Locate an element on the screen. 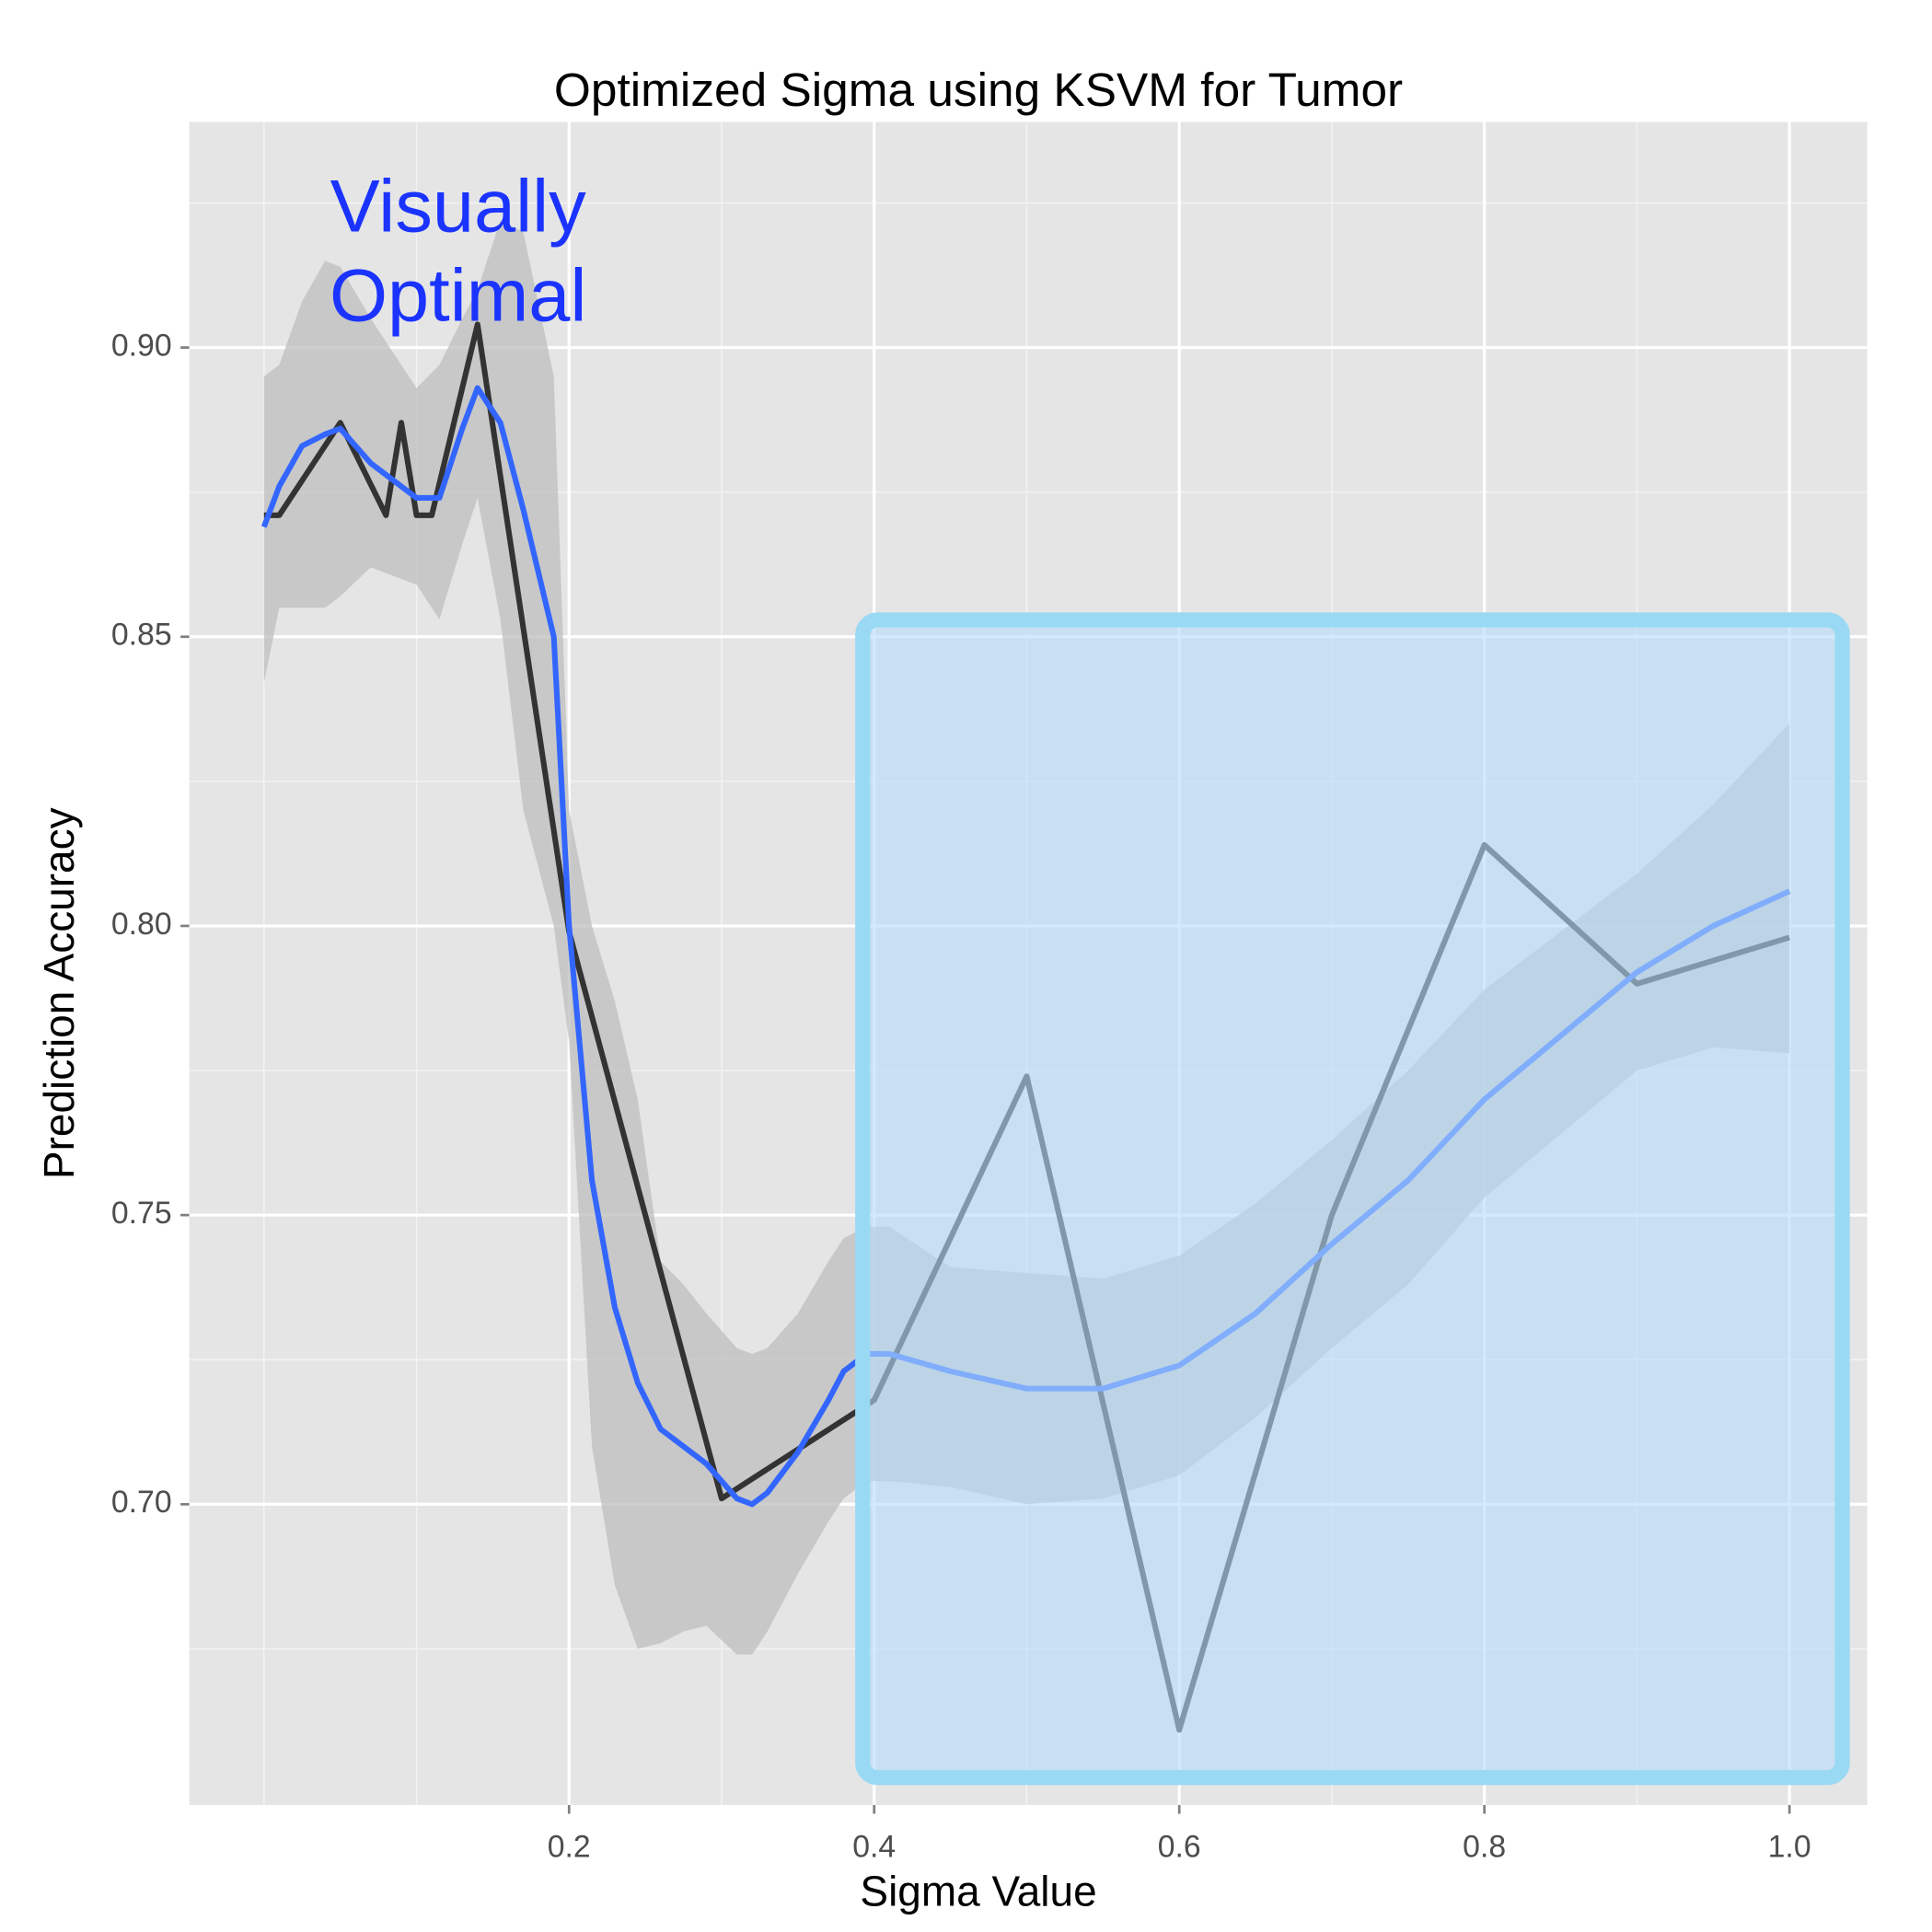  y-tick-label: 0.70 is located at coordinates (142, 1503).